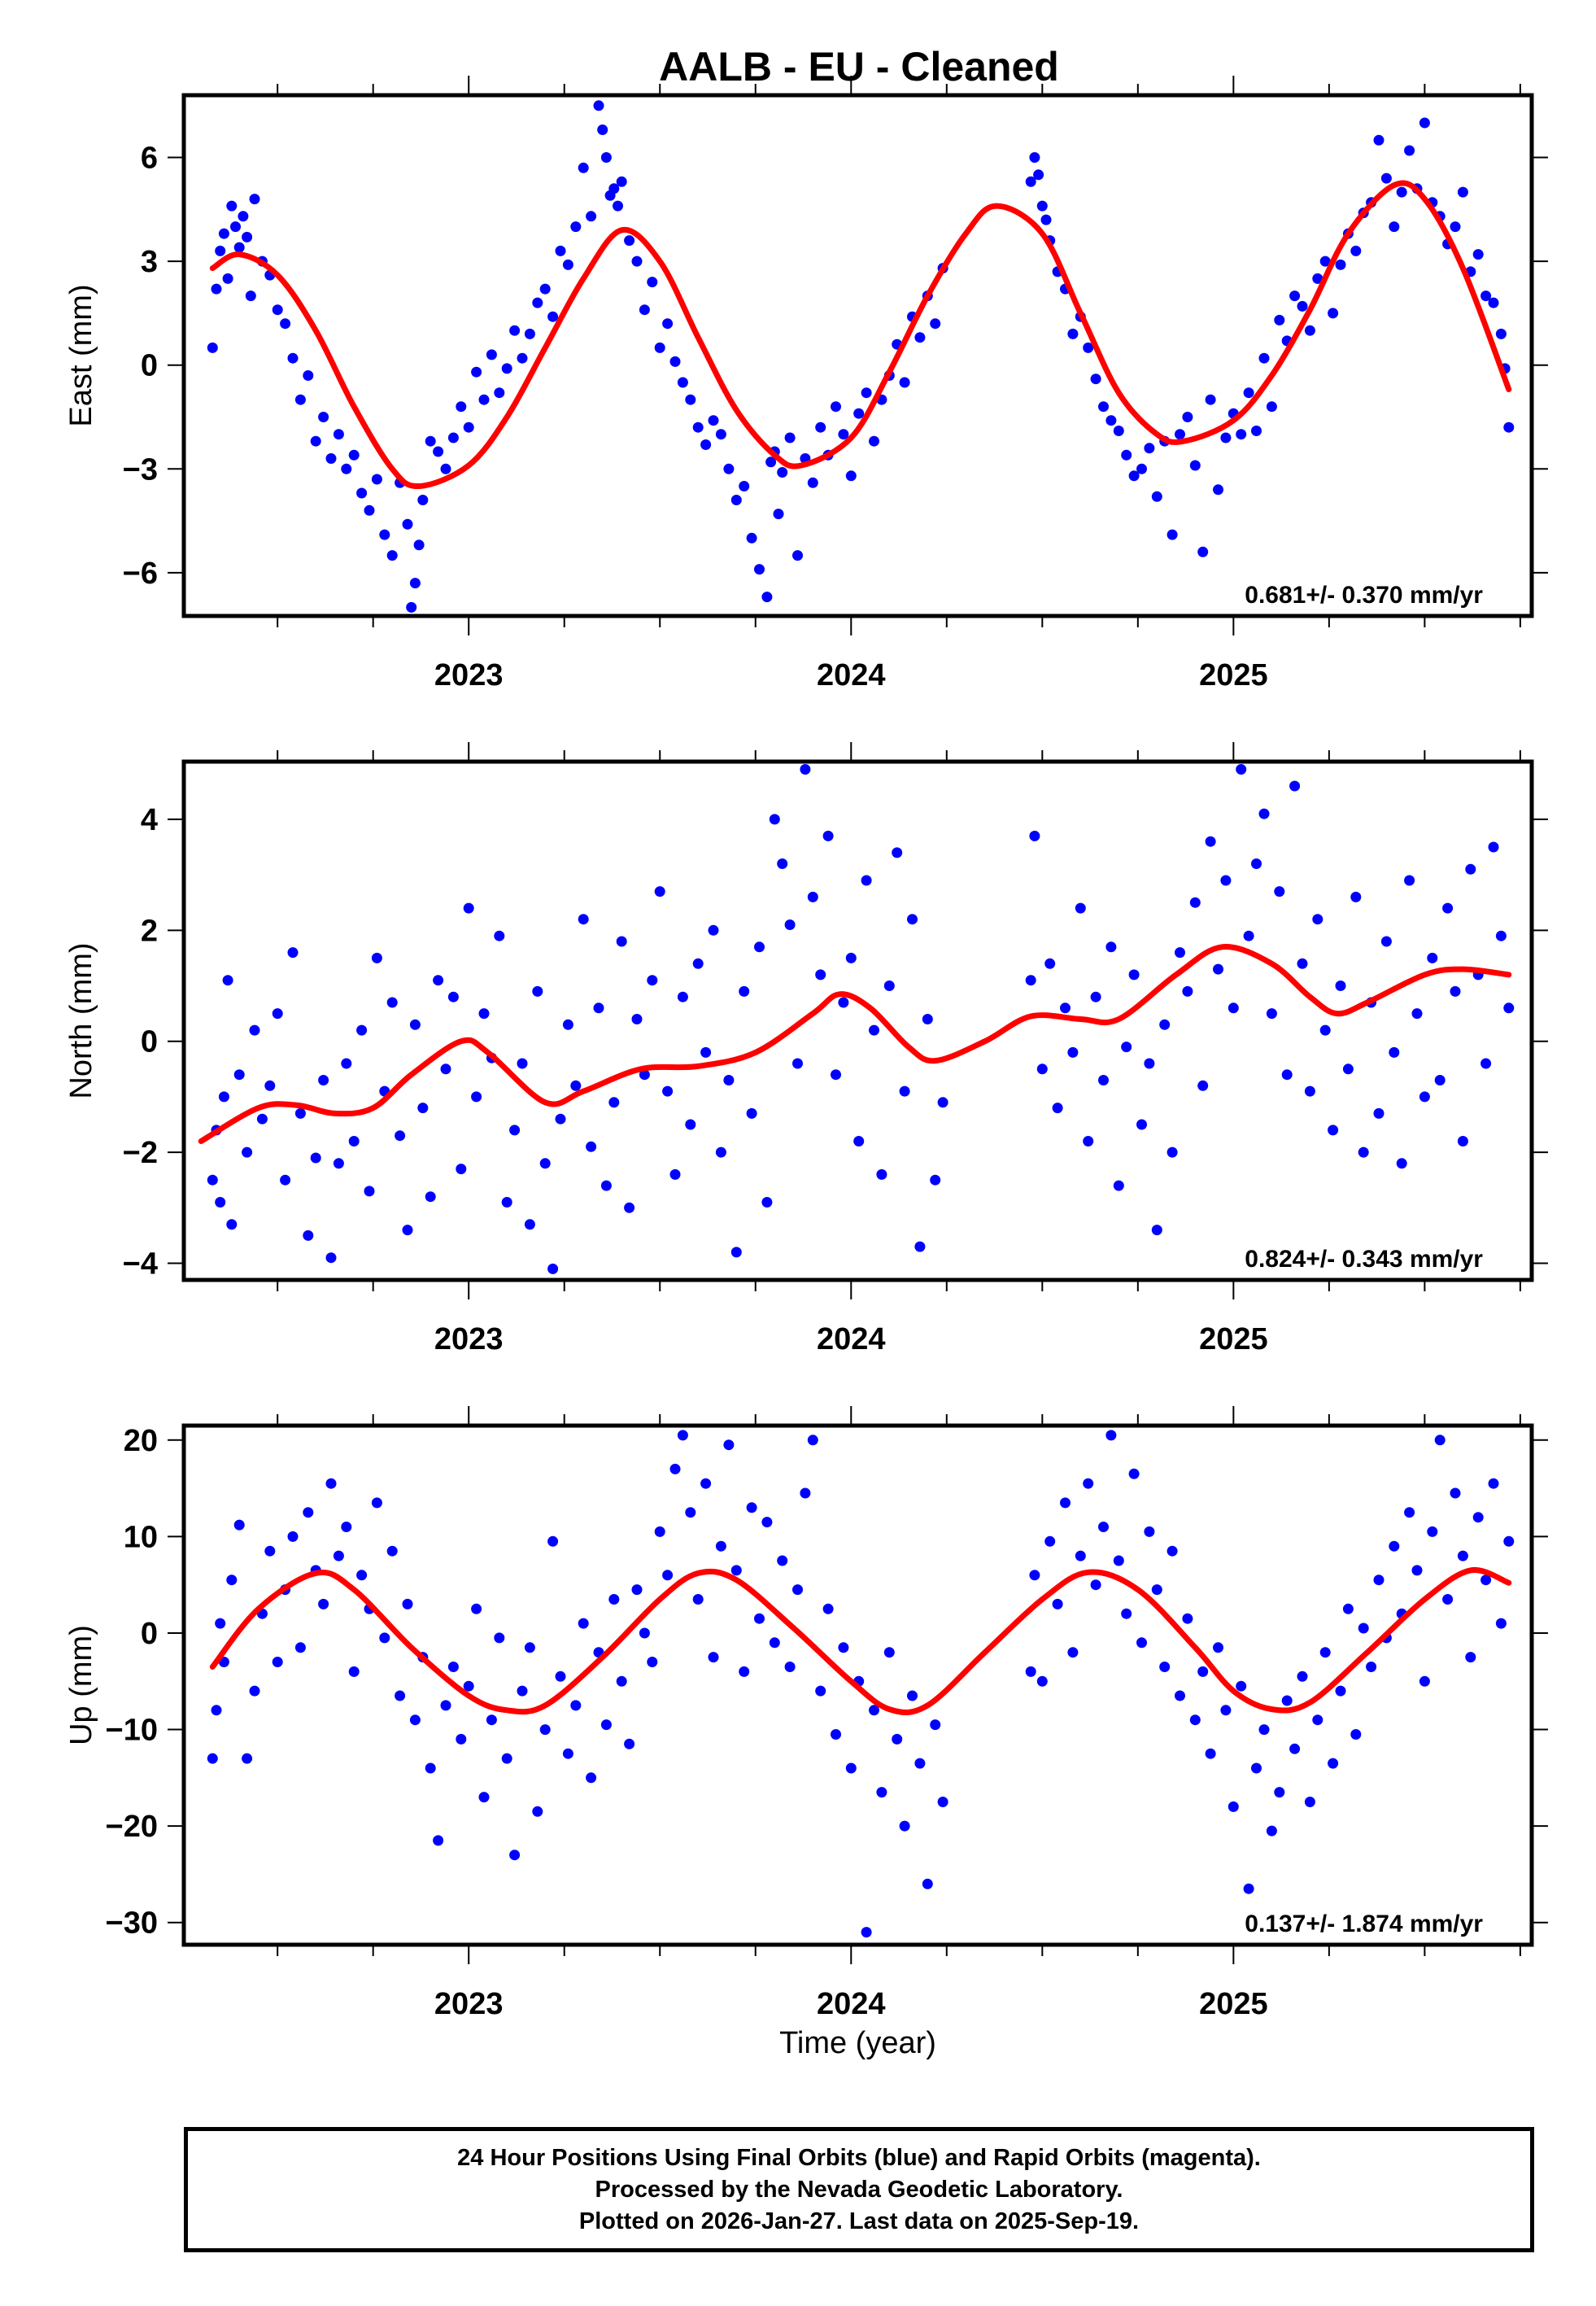  Describe the element at coordinates (140, 1264) in the screenshot. I see `y-tick-label: −4` at that location.